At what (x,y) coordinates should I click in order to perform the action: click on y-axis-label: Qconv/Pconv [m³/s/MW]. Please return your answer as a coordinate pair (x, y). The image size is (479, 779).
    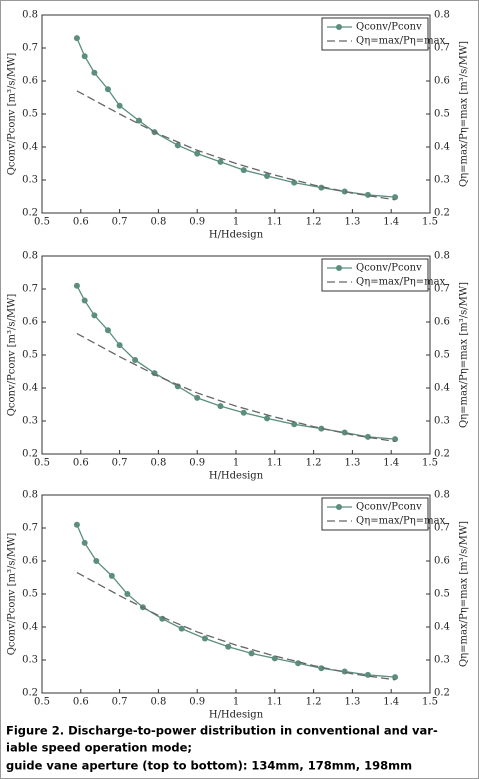
    Looking at the image, I should click on (12, 114).